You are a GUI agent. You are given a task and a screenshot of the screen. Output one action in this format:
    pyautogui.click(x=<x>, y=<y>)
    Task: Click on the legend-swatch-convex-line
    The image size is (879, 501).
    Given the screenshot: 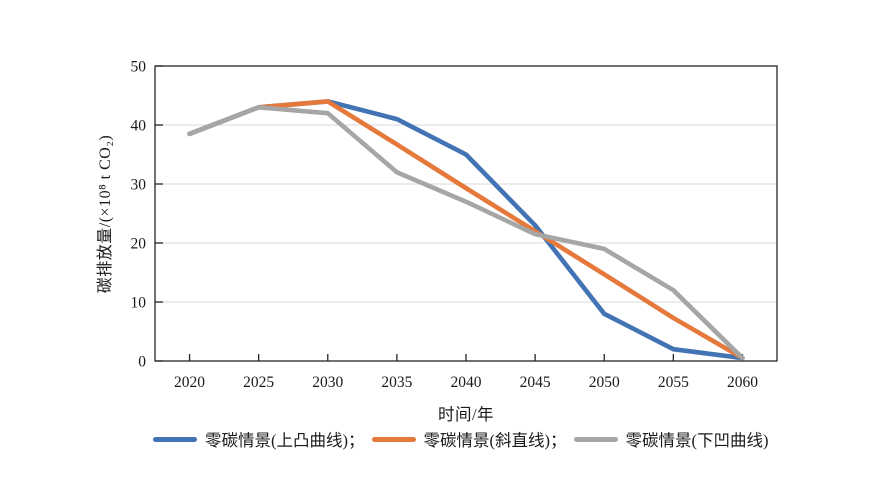 What is the action you would take?
    pyautogui.click(x=175, y=439)
    